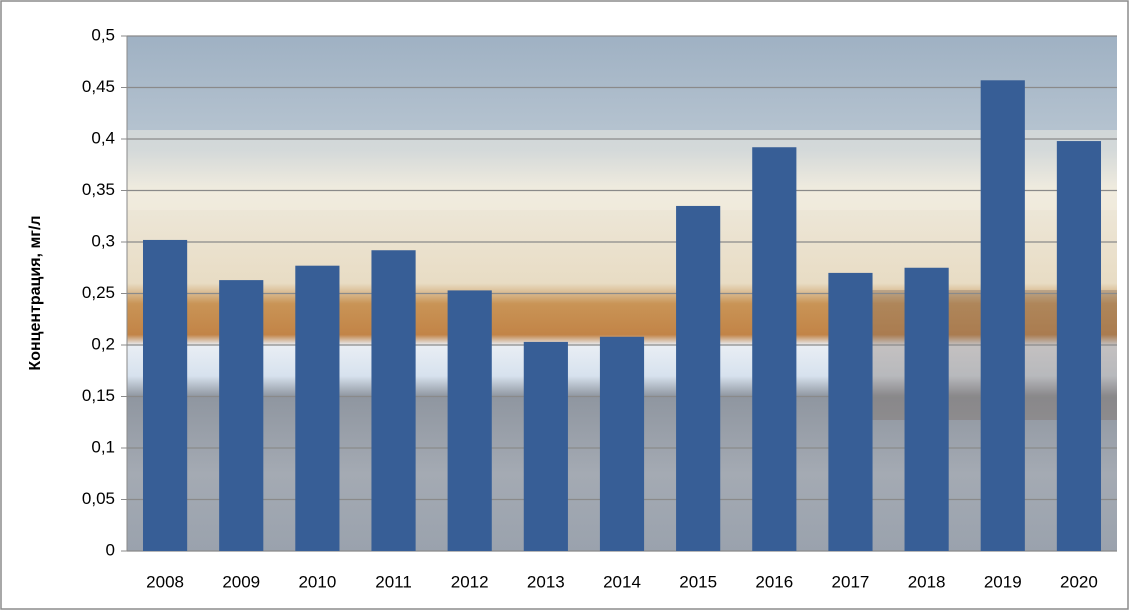  Describe the element at coordinates (98, 498) in the screenshot. I see `y-tick-label: 0,05` at that location.